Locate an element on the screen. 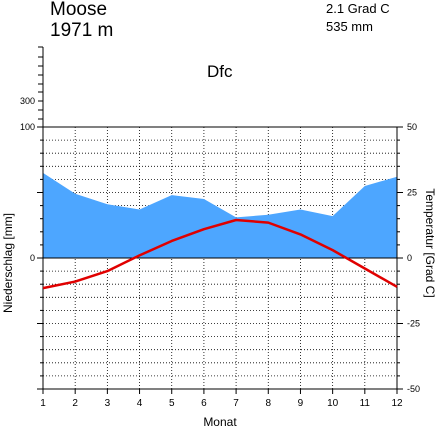 The width and height of the screenshot is (437, 430). left-axis-label: Niederschlag [mm] is located at coordinates (8, 263).